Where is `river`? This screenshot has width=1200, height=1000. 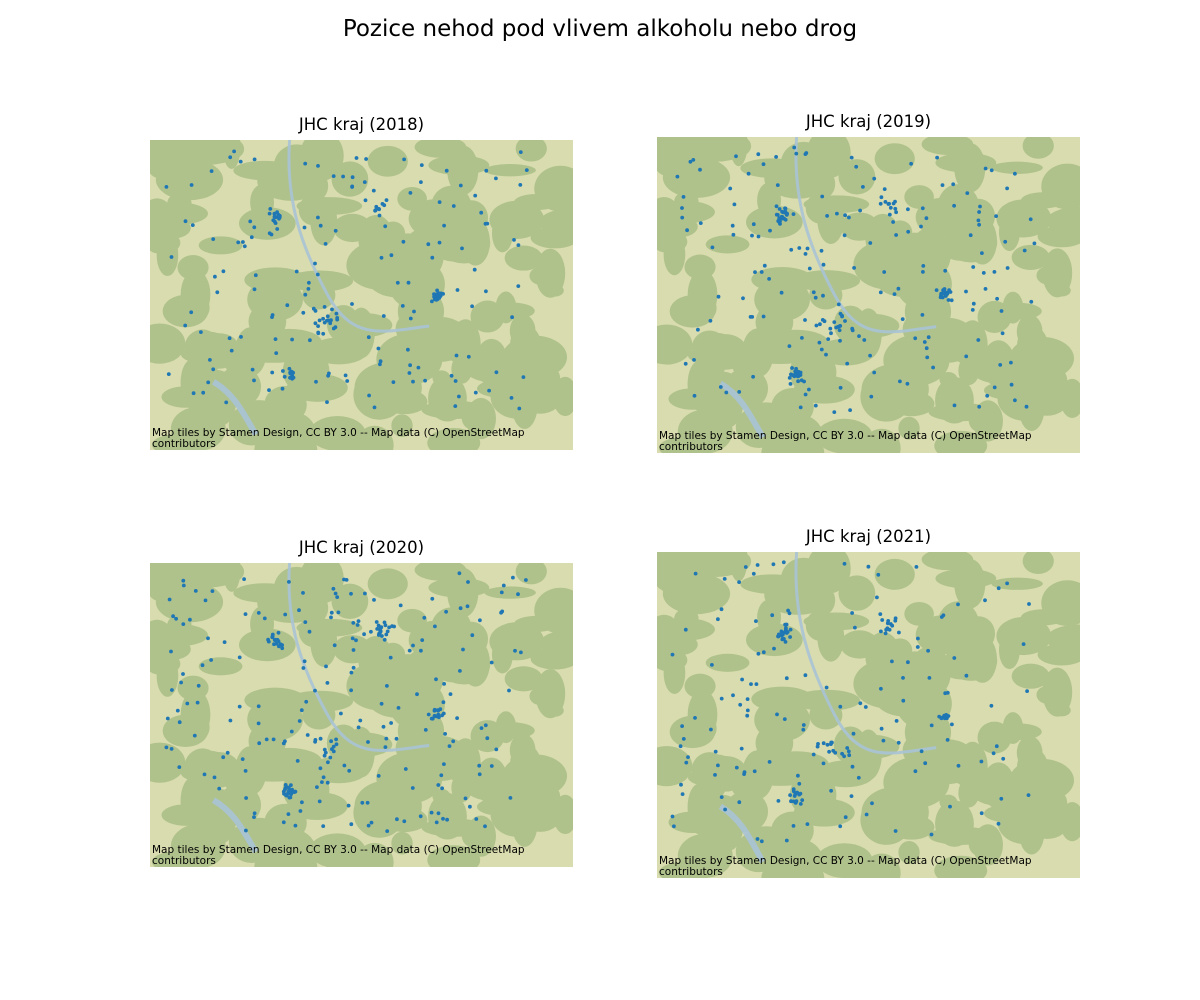 river is located at coordinates (865, 653).